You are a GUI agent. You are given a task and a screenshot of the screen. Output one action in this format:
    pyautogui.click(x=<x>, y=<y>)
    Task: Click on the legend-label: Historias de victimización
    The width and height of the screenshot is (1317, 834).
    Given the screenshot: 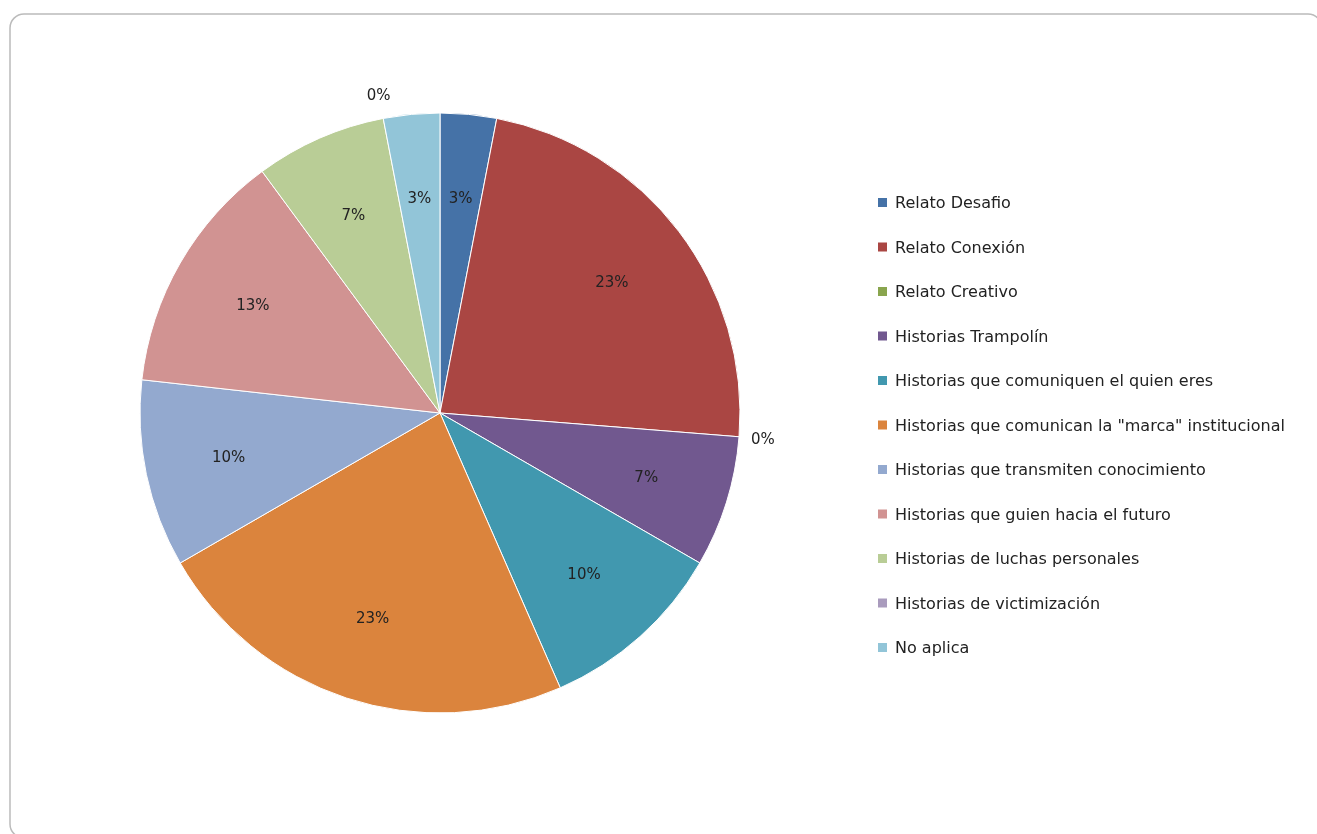 What is the action you would take?
    pyautogui.click(x=998, y=603)
    